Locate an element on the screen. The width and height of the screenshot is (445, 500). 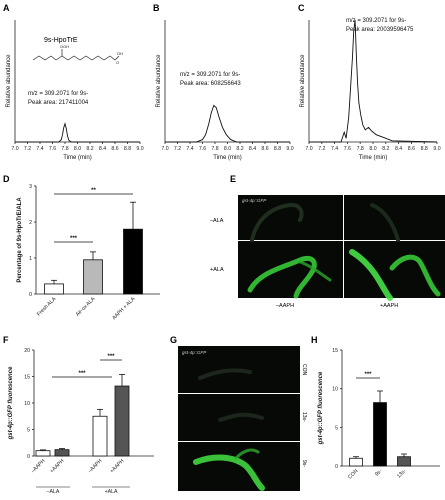
micrograph-e-ala-noaaph is located at coordinates (290, 269).